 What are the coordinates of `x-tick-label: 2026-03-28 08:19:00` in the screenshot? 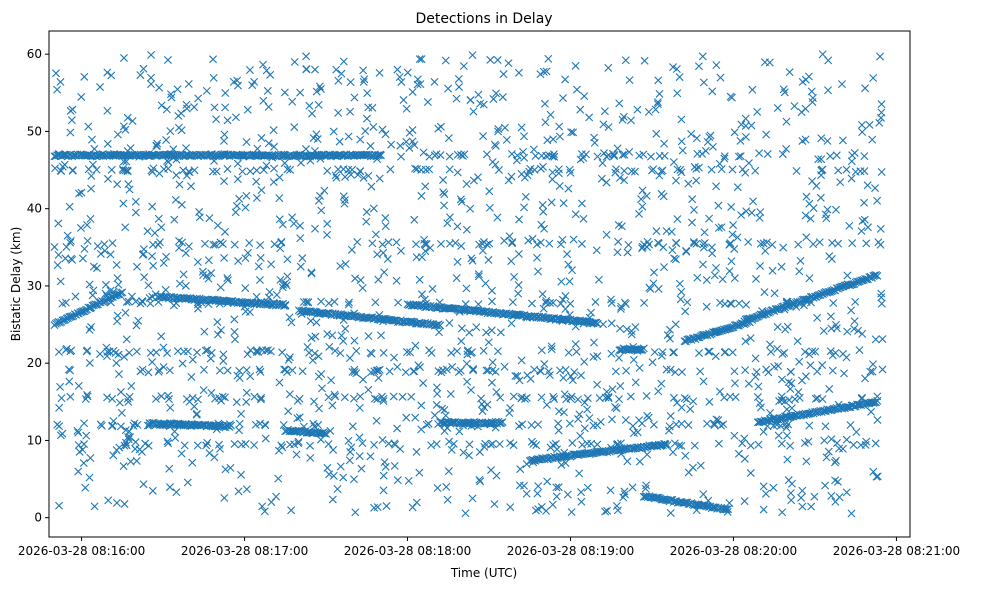 It's located at (570, 551).